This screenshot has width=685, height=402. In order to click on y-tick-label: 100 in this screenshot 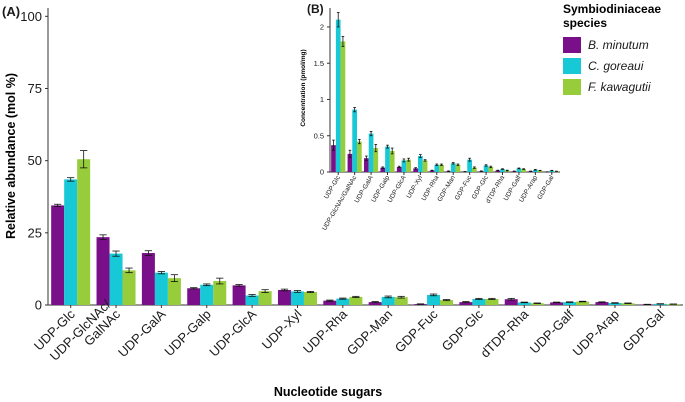, I will do `click(31, 16)`.